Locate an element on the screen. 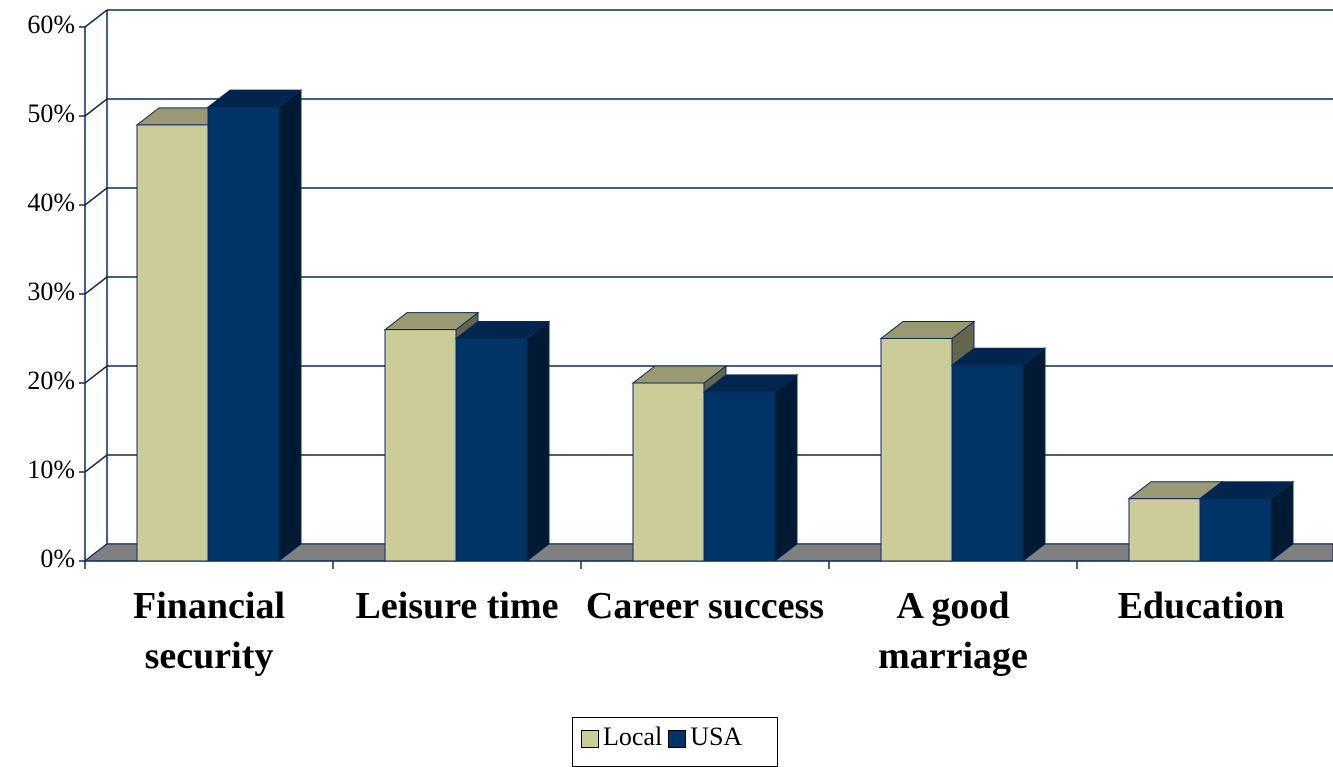 The width and height of the screenshot is (1333, 767). x-tick-label: Leisure time is located at coordinates (457, 606).